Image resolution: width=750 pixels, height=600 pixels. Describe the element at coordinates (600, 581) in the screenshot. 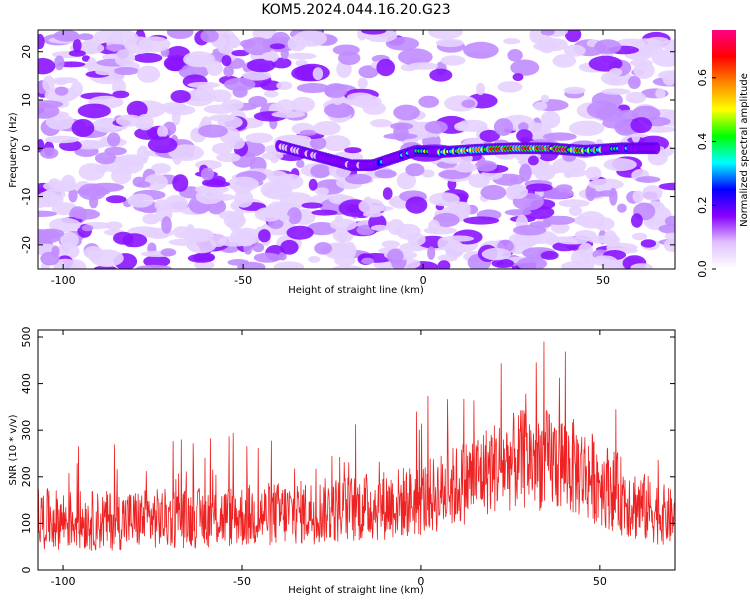

I see `snr-x-tick-label: 50` at that location.